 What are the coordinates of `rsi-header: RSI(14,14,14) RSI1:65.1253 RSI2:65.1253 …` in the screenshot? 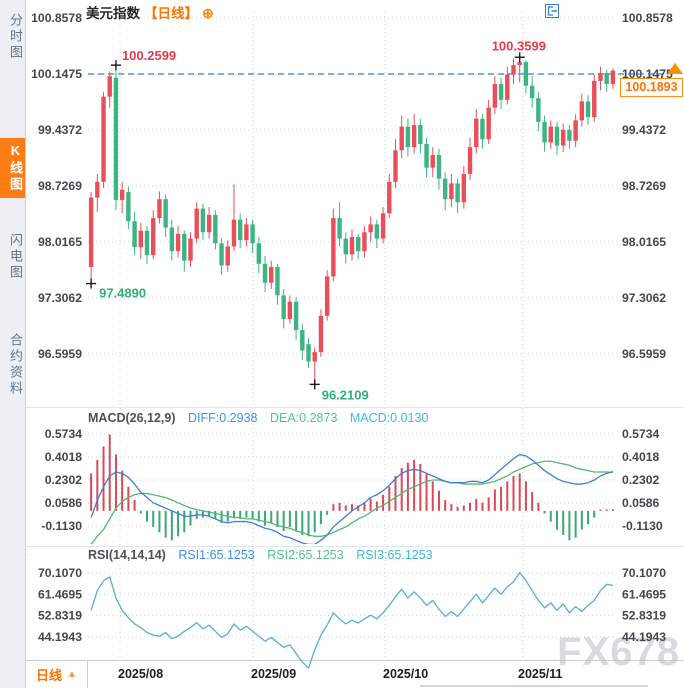 It's located at (260, 555).